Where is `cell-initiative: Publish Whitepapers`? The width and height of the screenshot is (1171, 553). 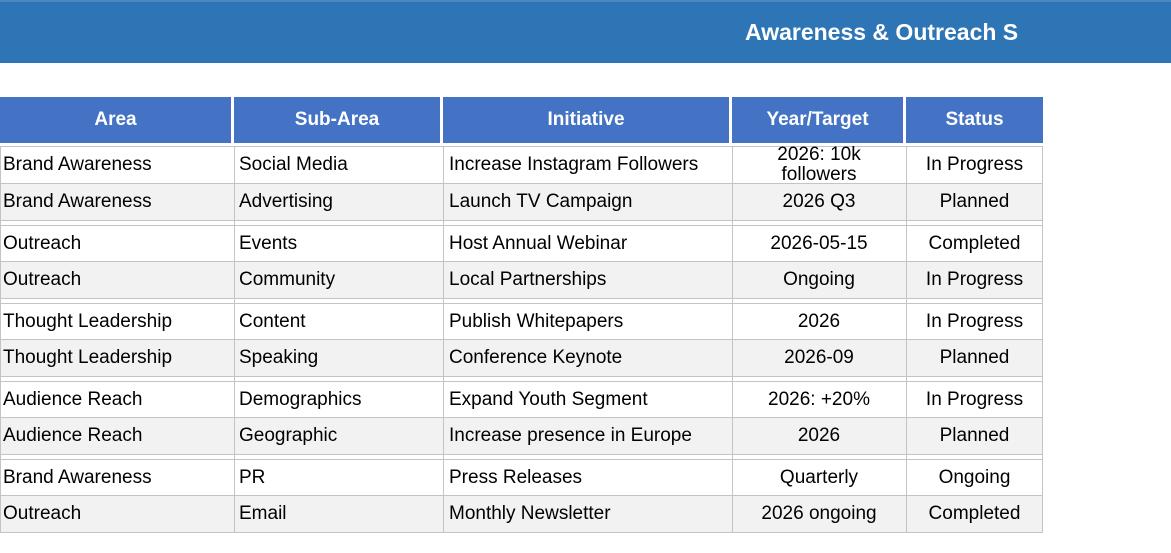 cell-initiative: Publish Whitepapers is located at coordinates (536, 321).